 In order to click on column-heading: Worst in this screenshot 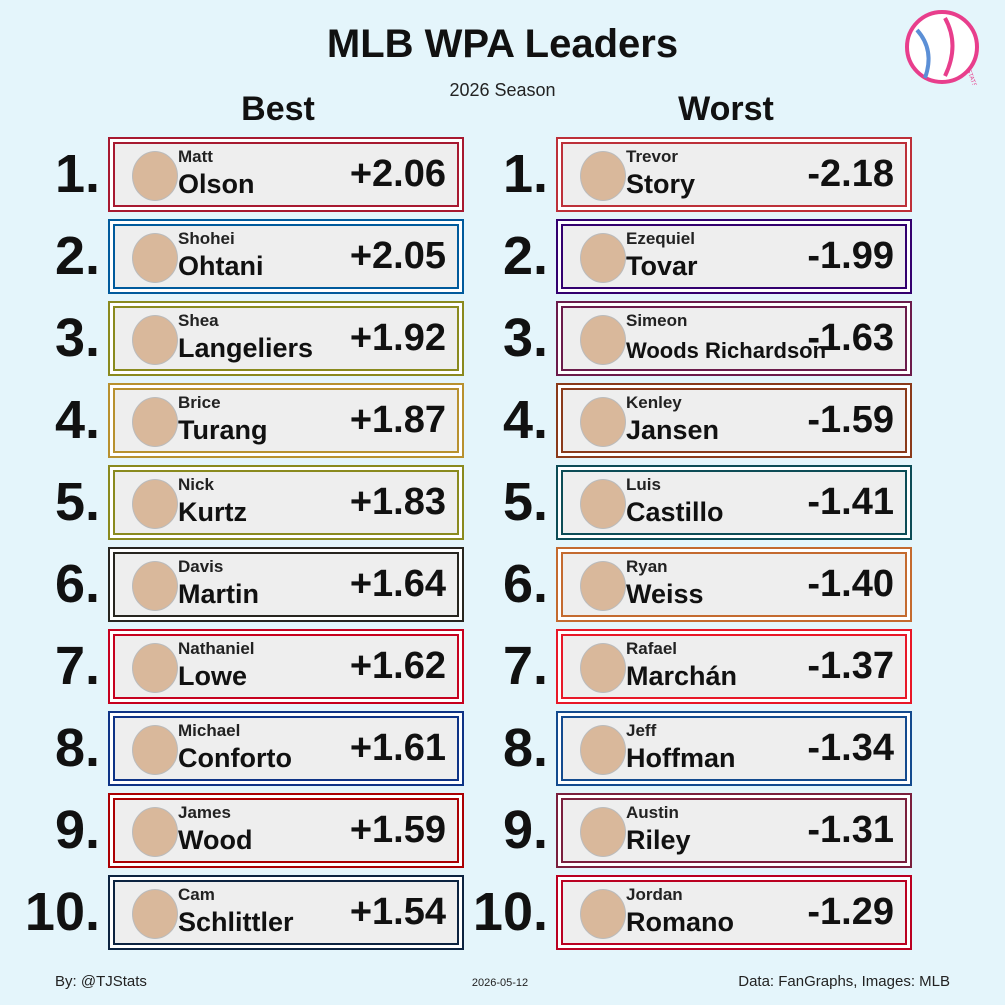, I will do `click(726, 109)`.